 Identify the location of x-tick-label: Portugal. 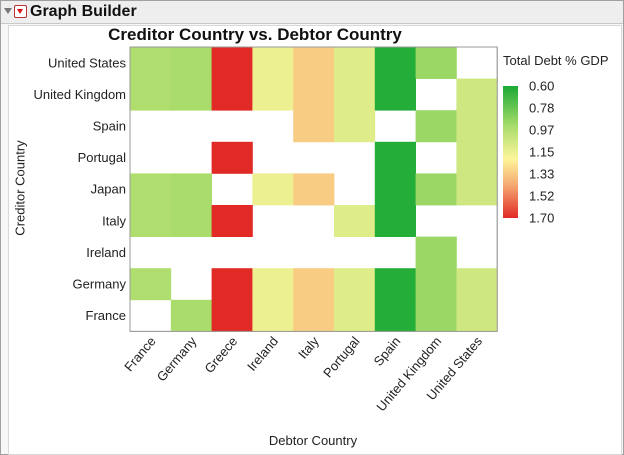
(341, 357).